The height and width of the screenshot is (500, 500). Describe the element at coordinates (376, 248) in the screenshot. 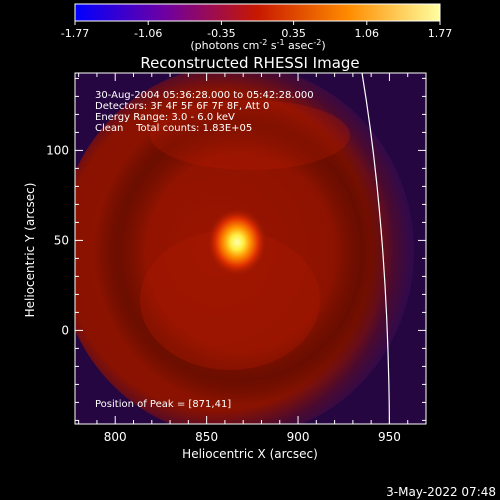

I see `solar-limb` at that location.